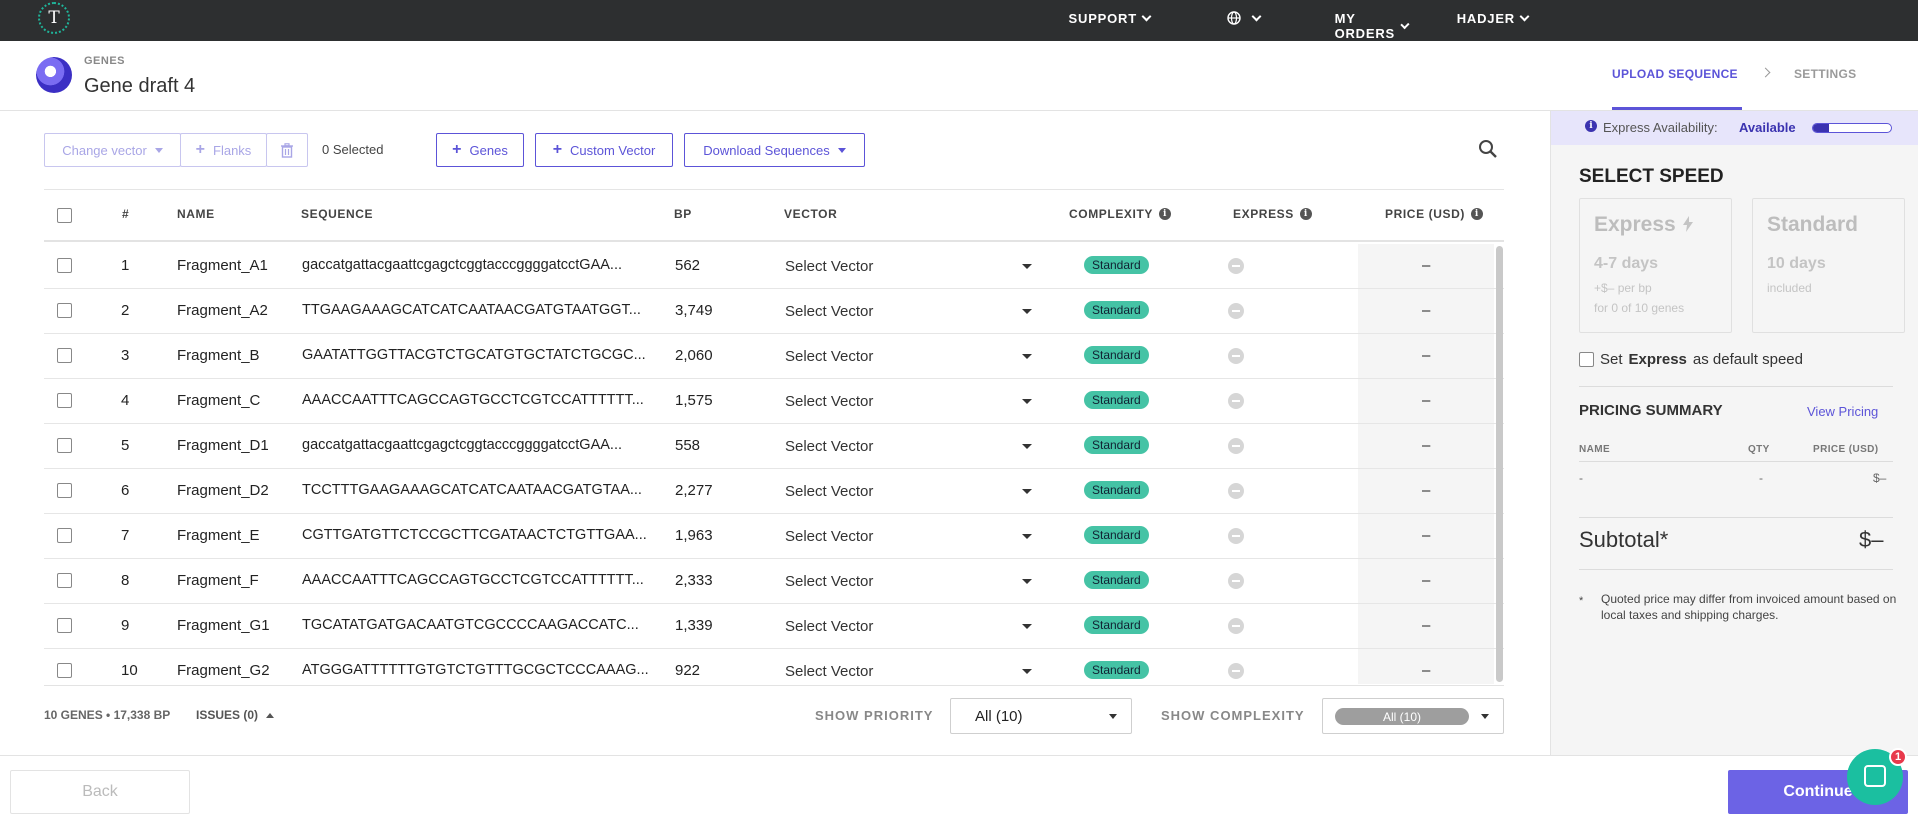  Describe the element at coordinates (1675, 74) in the screenshot. I see `step-upload-sequence: UPLOAD SEQUENCE` at that location.